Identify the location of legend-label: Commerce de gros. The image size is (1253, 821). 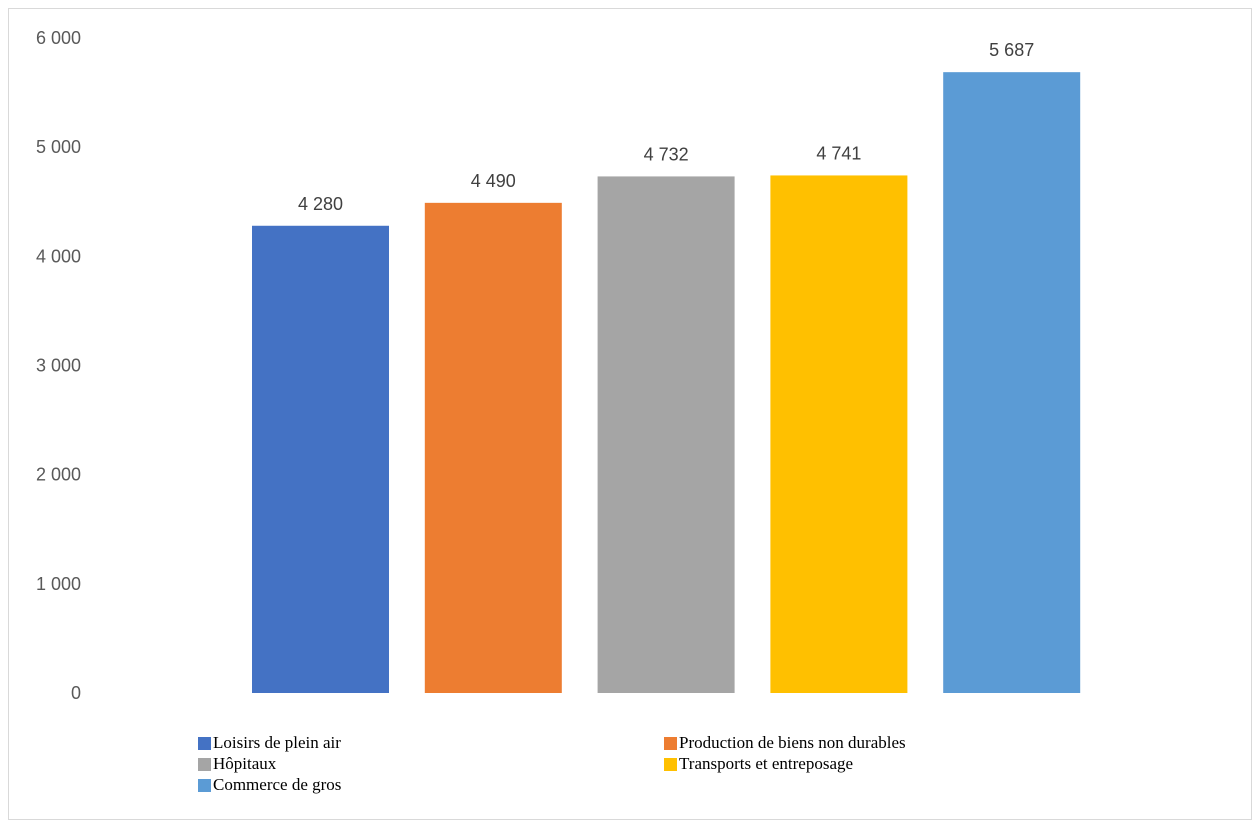
(277, 784).